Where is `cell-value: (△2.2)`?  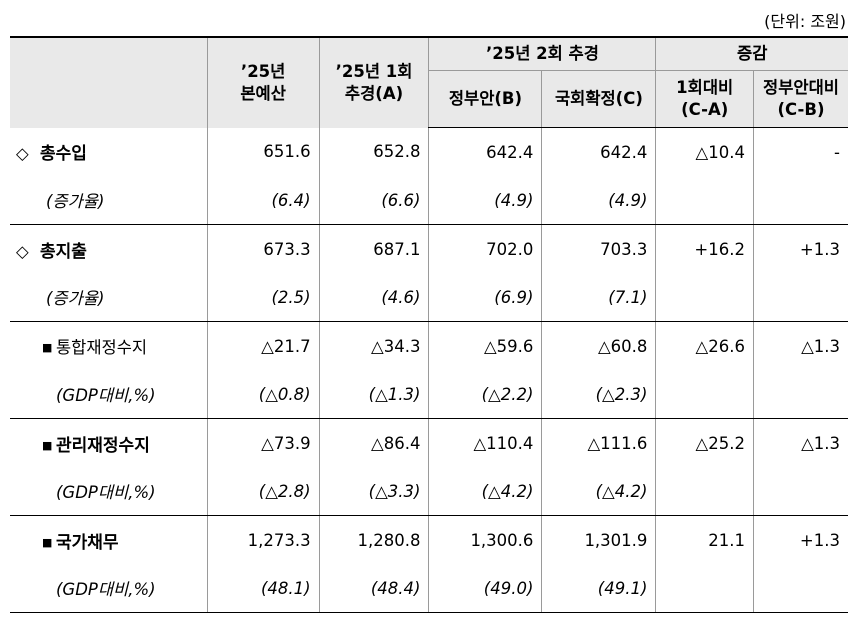 cell-value: (△2.2) is located at coordinates (485, 394).